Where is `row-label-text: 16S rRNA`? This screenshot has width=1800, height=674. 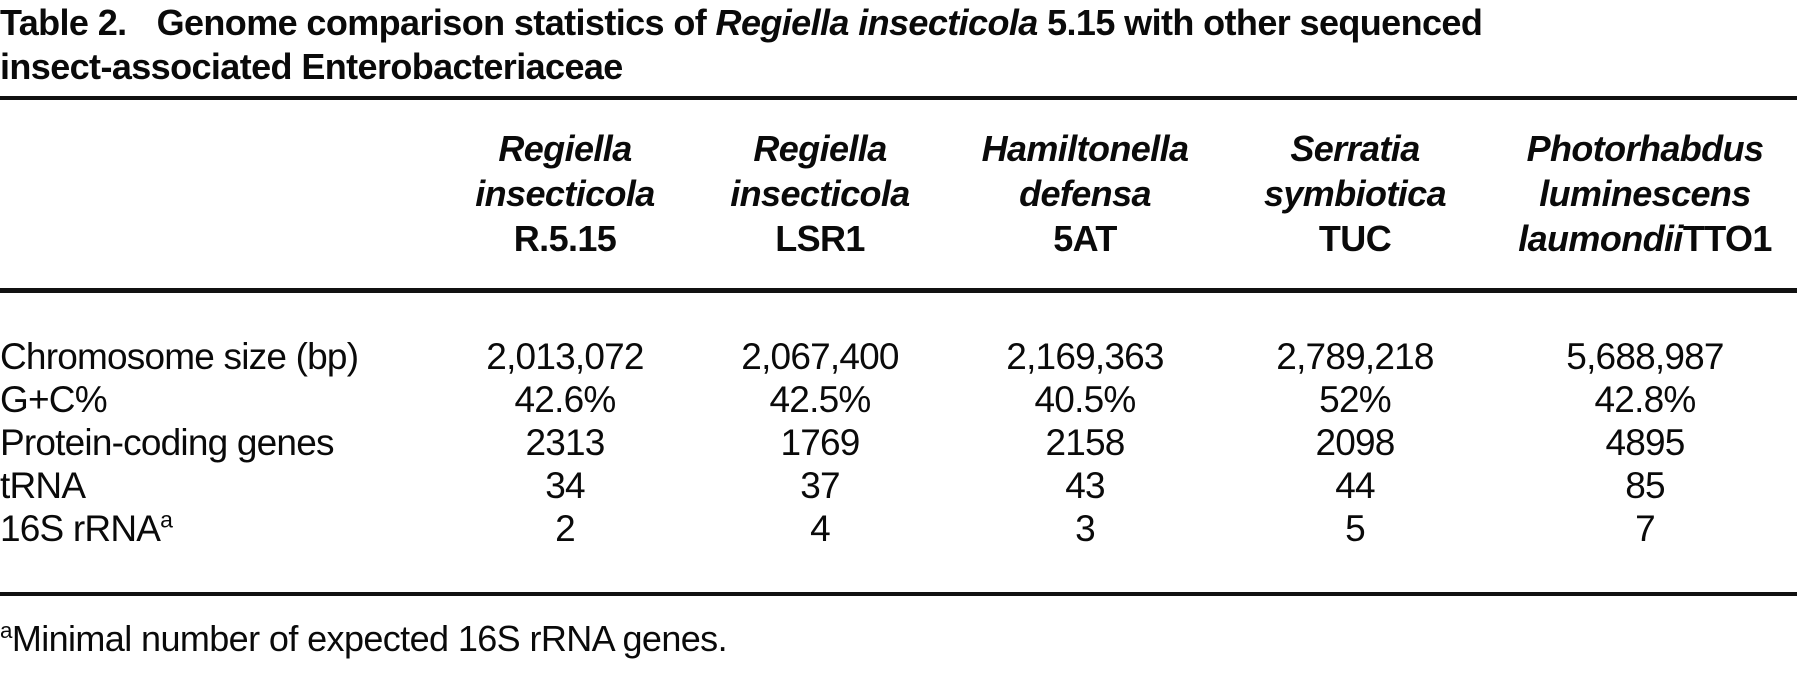
row-label-text: 16S rRNA is located at coordinates (80, 528).